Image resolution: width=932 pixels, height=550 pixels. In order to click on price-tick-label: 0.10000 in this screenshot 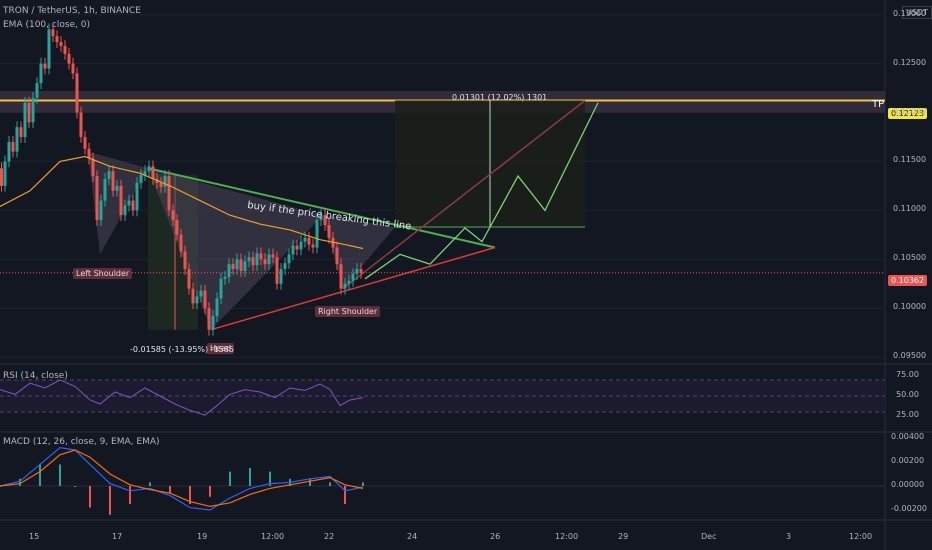, I will do `click(910, 307)`.